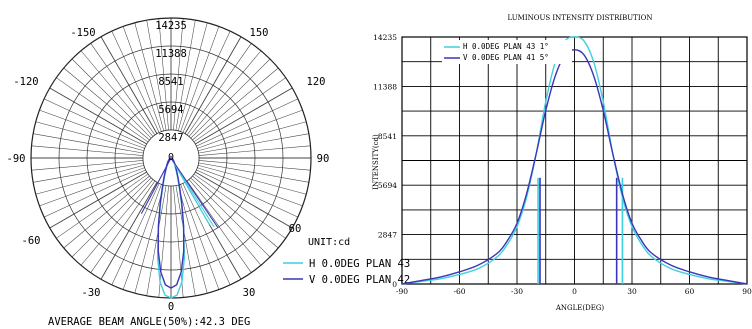 This screenshot has width=752, height=329. Describe the element at coordinates (171, 54) in the screenshot. I see `polar-ring-label: 11388` at that location.